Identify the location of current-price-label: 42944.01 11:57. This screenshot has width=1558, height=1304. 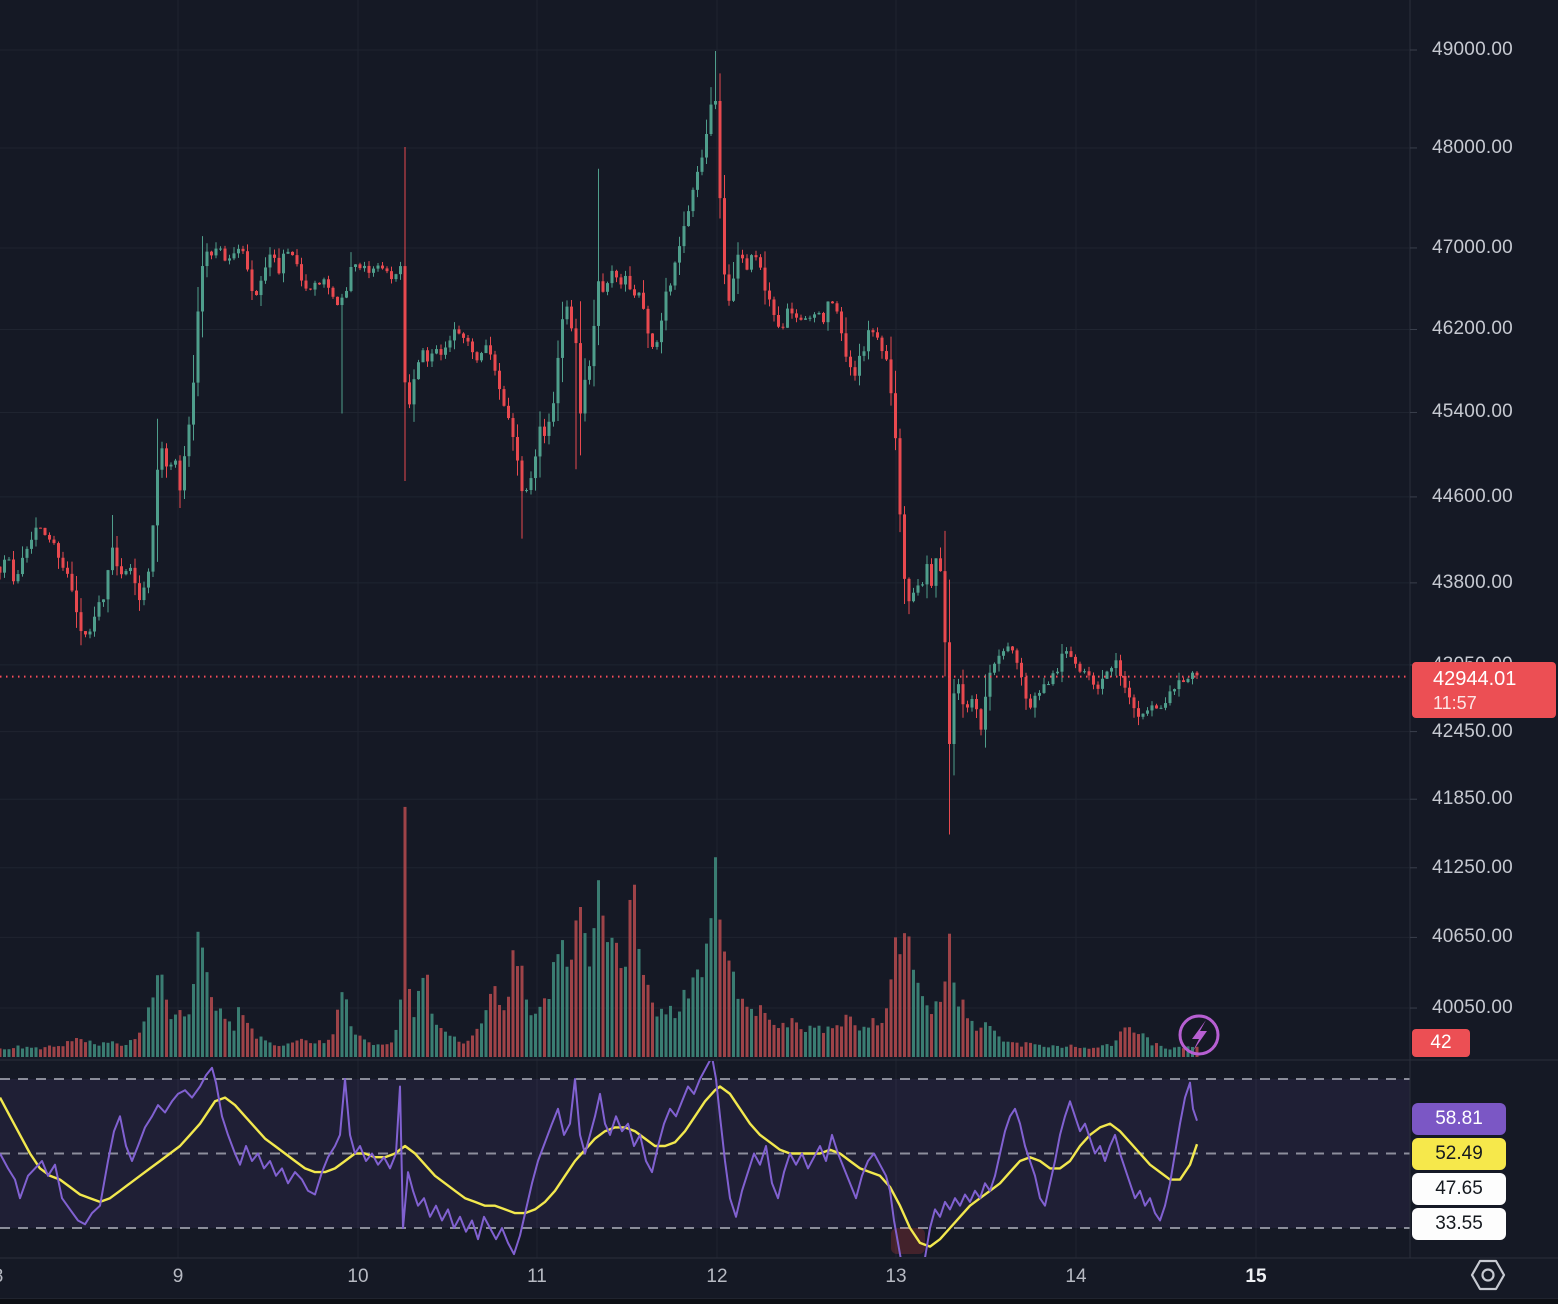
(1484, 690).